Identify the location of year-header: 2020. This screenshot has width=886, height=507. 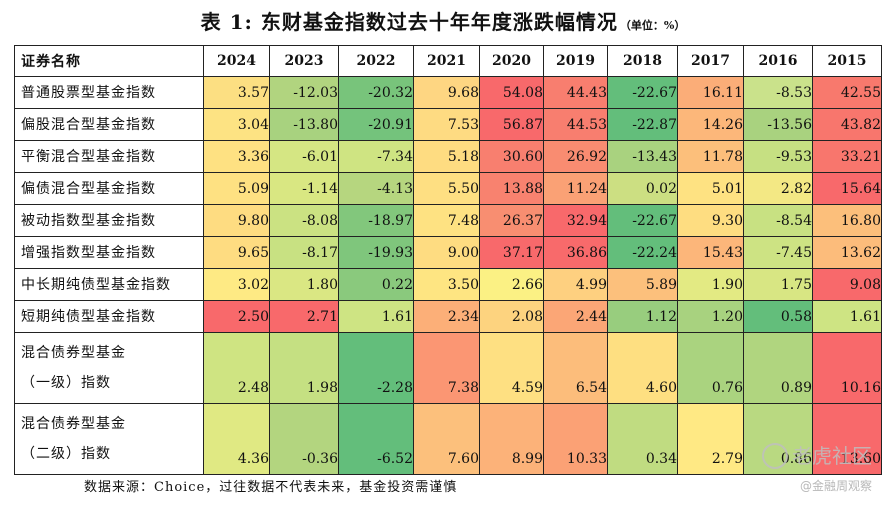
(511, 61).